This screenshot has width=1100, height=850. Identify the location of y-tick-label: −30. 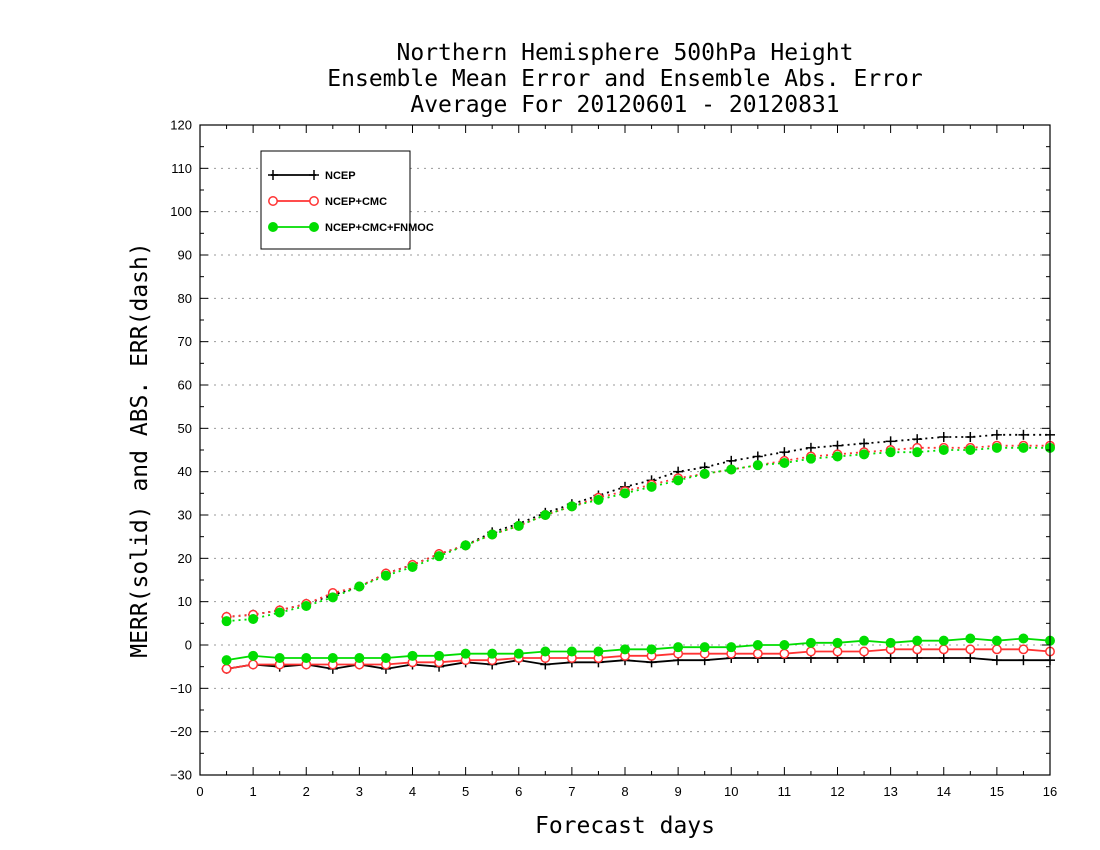
(181, 775).